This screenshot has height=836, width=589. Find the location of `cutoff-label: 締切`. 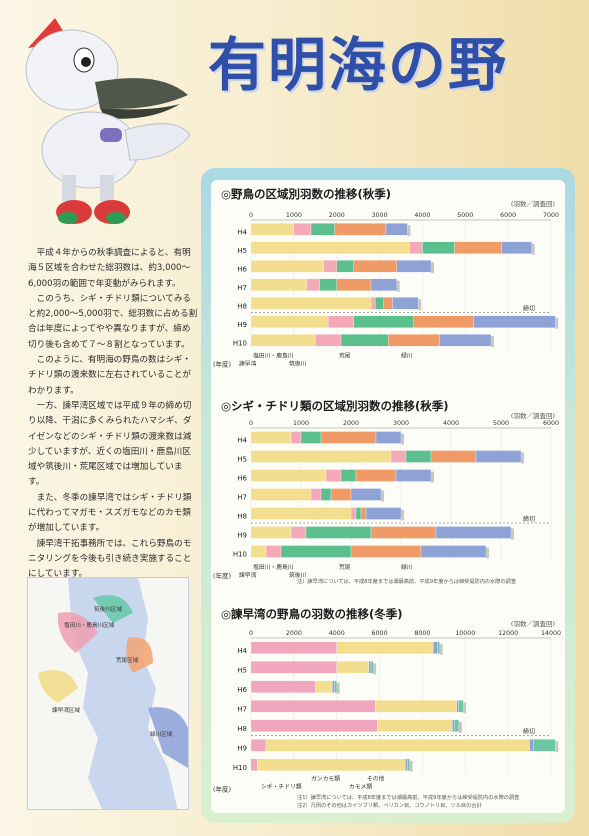

cutoff-label: 締切 is located at coordinates (529, 519).